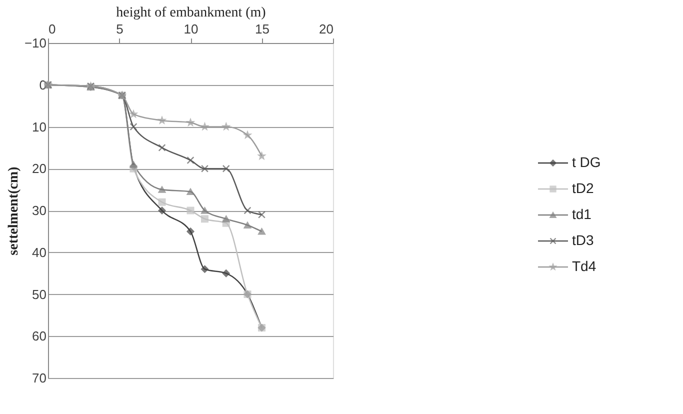 The height and width of the screenshot is (414, 683). I want to click on x-tick-label: 20, so click(326, 29).